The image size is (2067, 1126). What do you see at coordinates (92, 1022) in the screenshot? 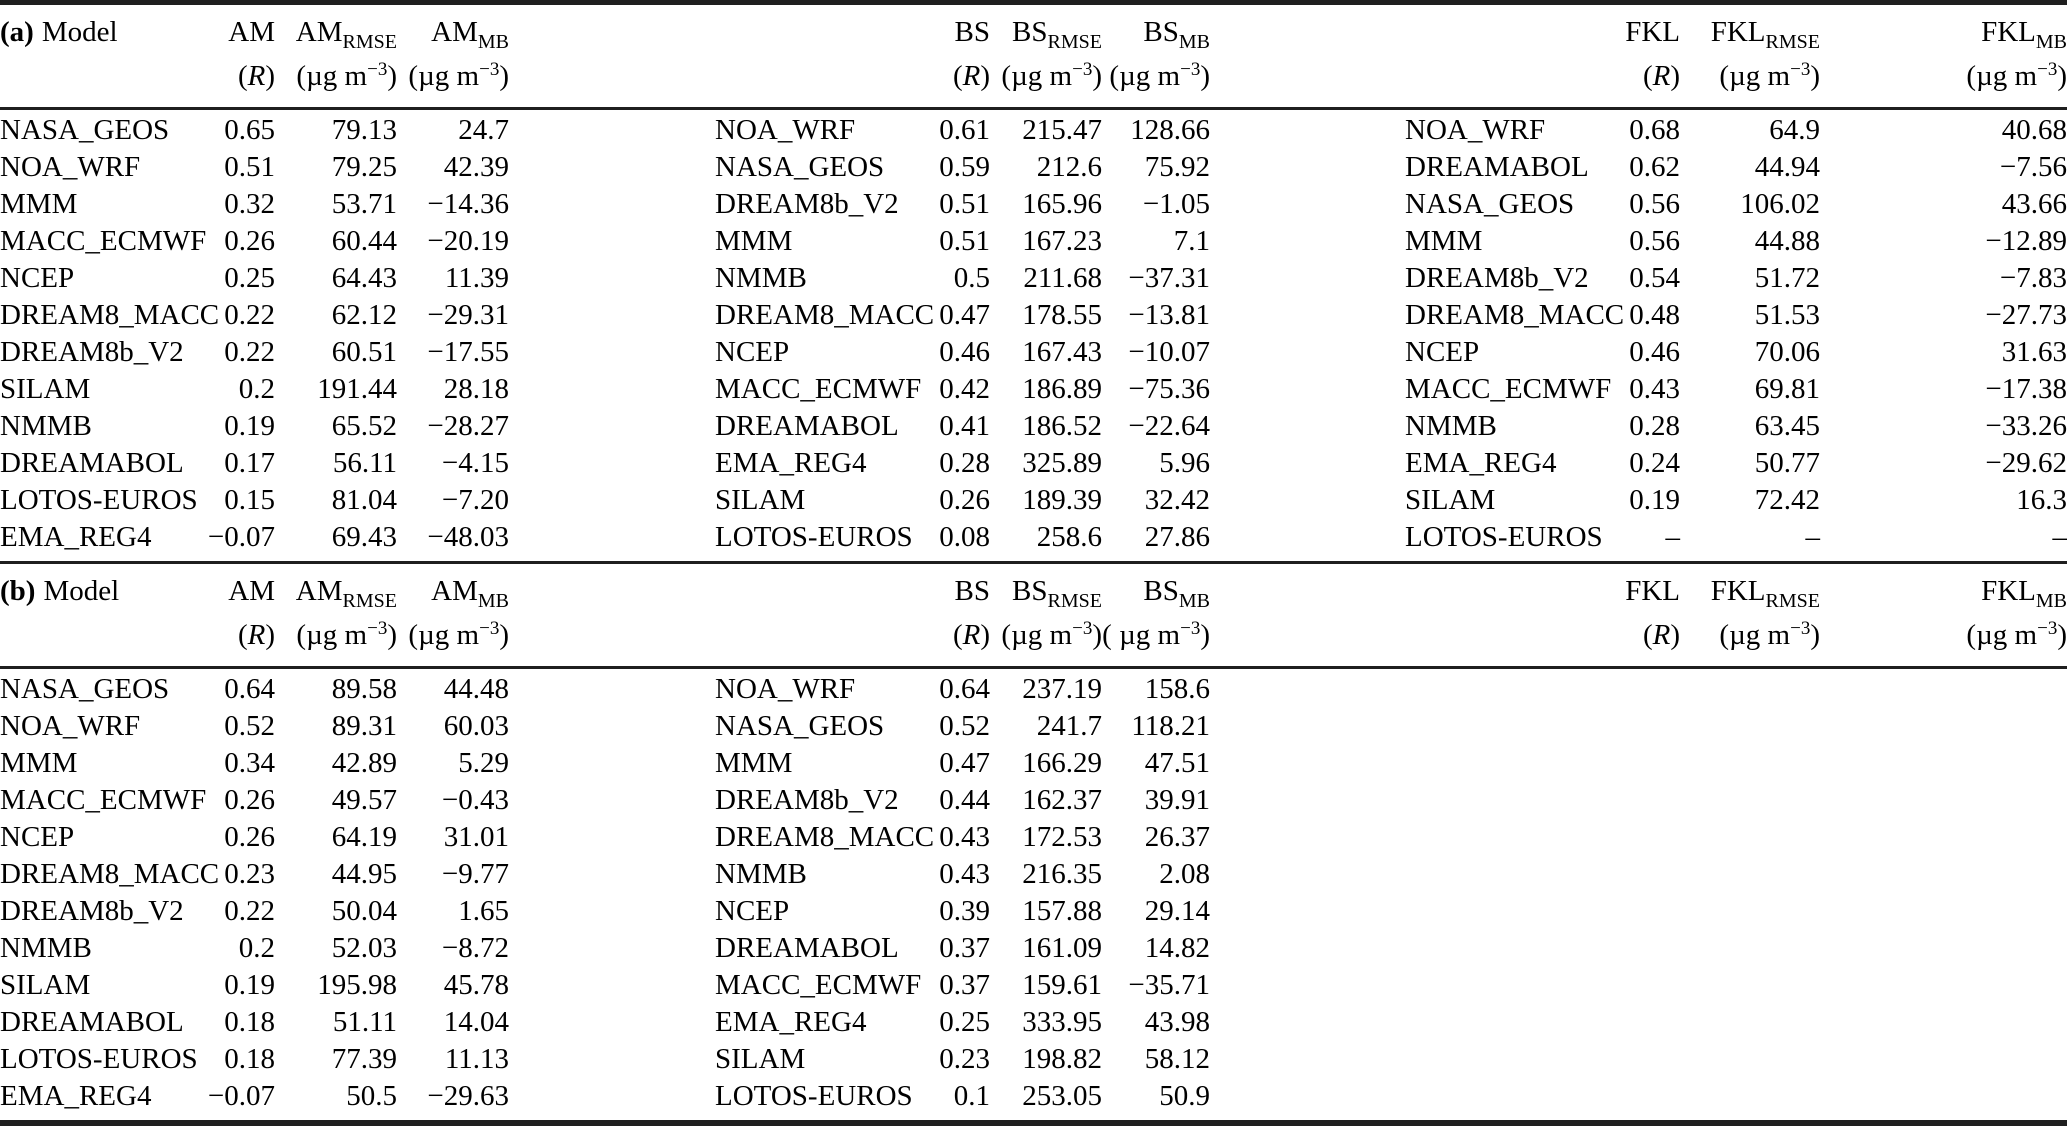
I see `model-cell: DREAMABOL` at bounding box center [92, 1022].